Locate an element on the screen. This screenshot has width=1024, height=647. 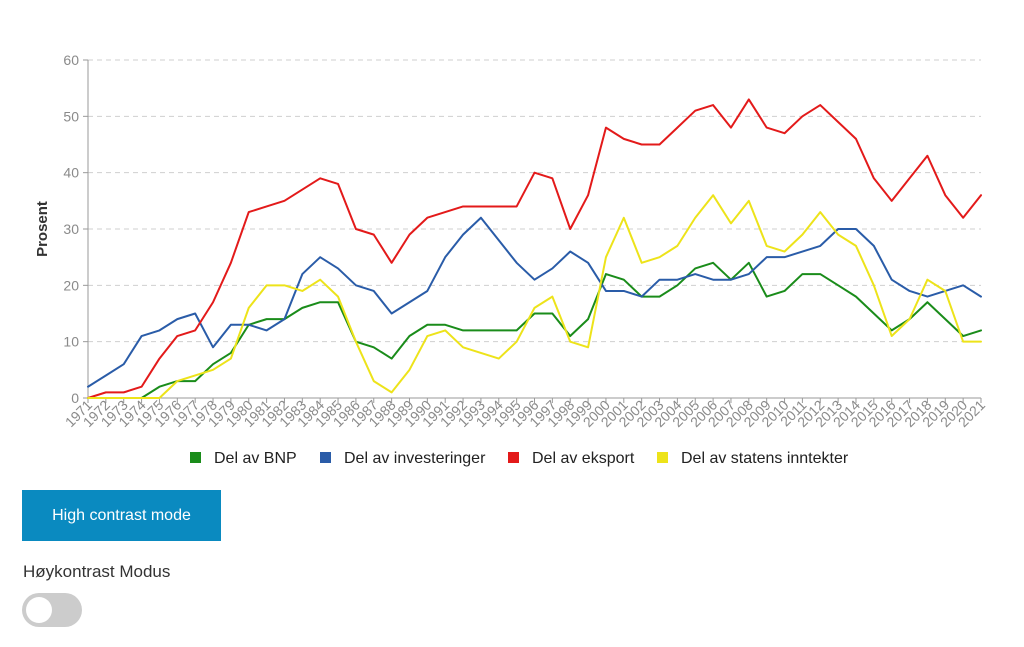
legend-item: Del av BNP is located at coordinates (243, 458).